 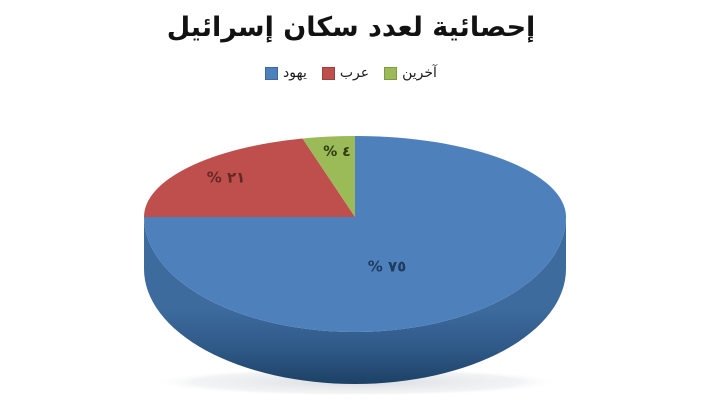 I want to click on pie-slice-others, so click(x=328, y=176).